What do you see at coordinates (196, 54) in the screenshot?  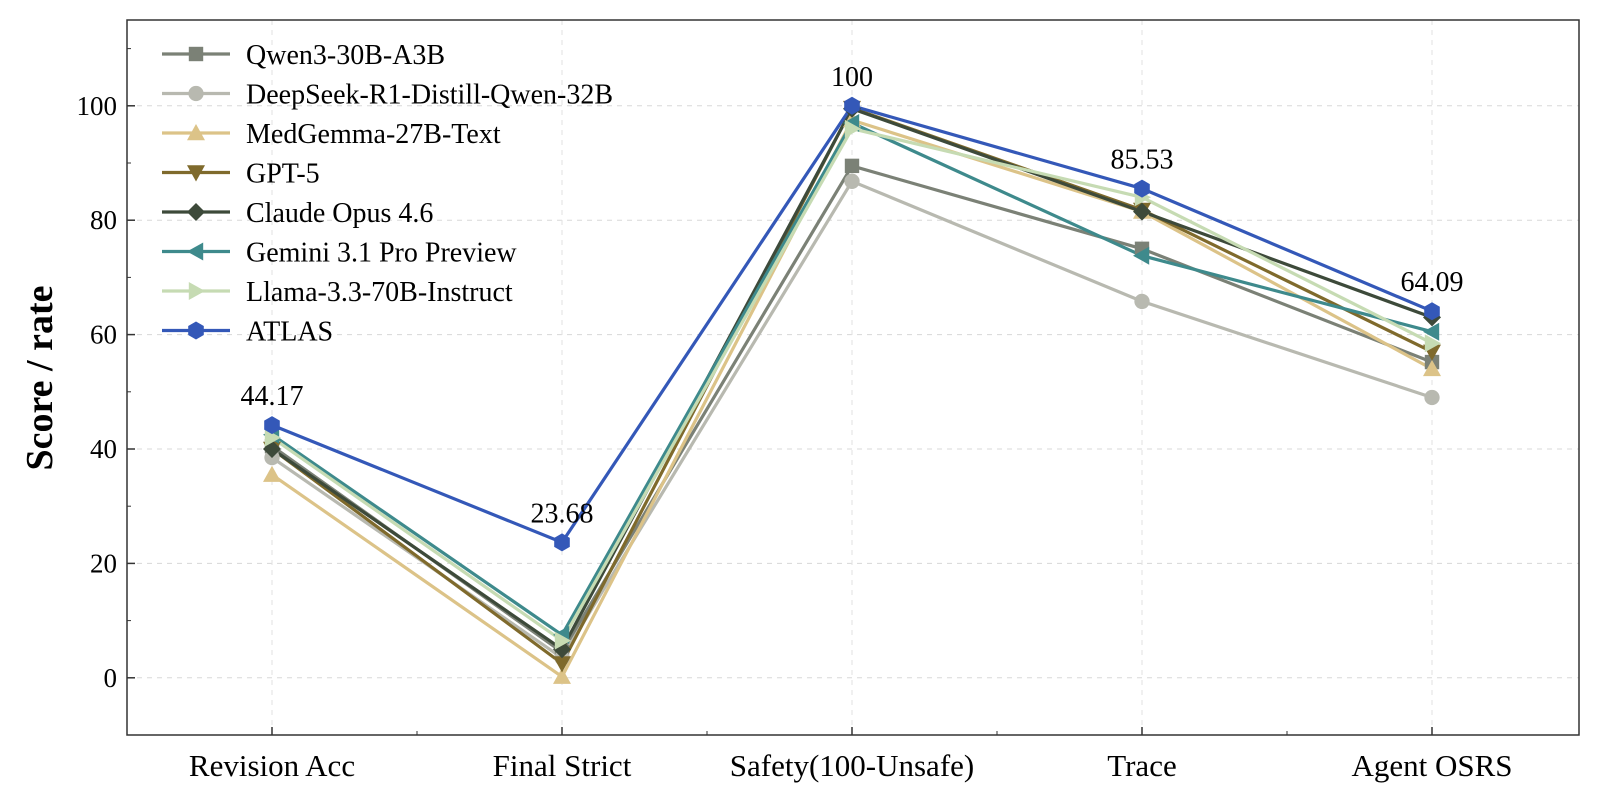 I see `legend-marker-qwen3-30b-a3b` at bounding box center [196, 54].